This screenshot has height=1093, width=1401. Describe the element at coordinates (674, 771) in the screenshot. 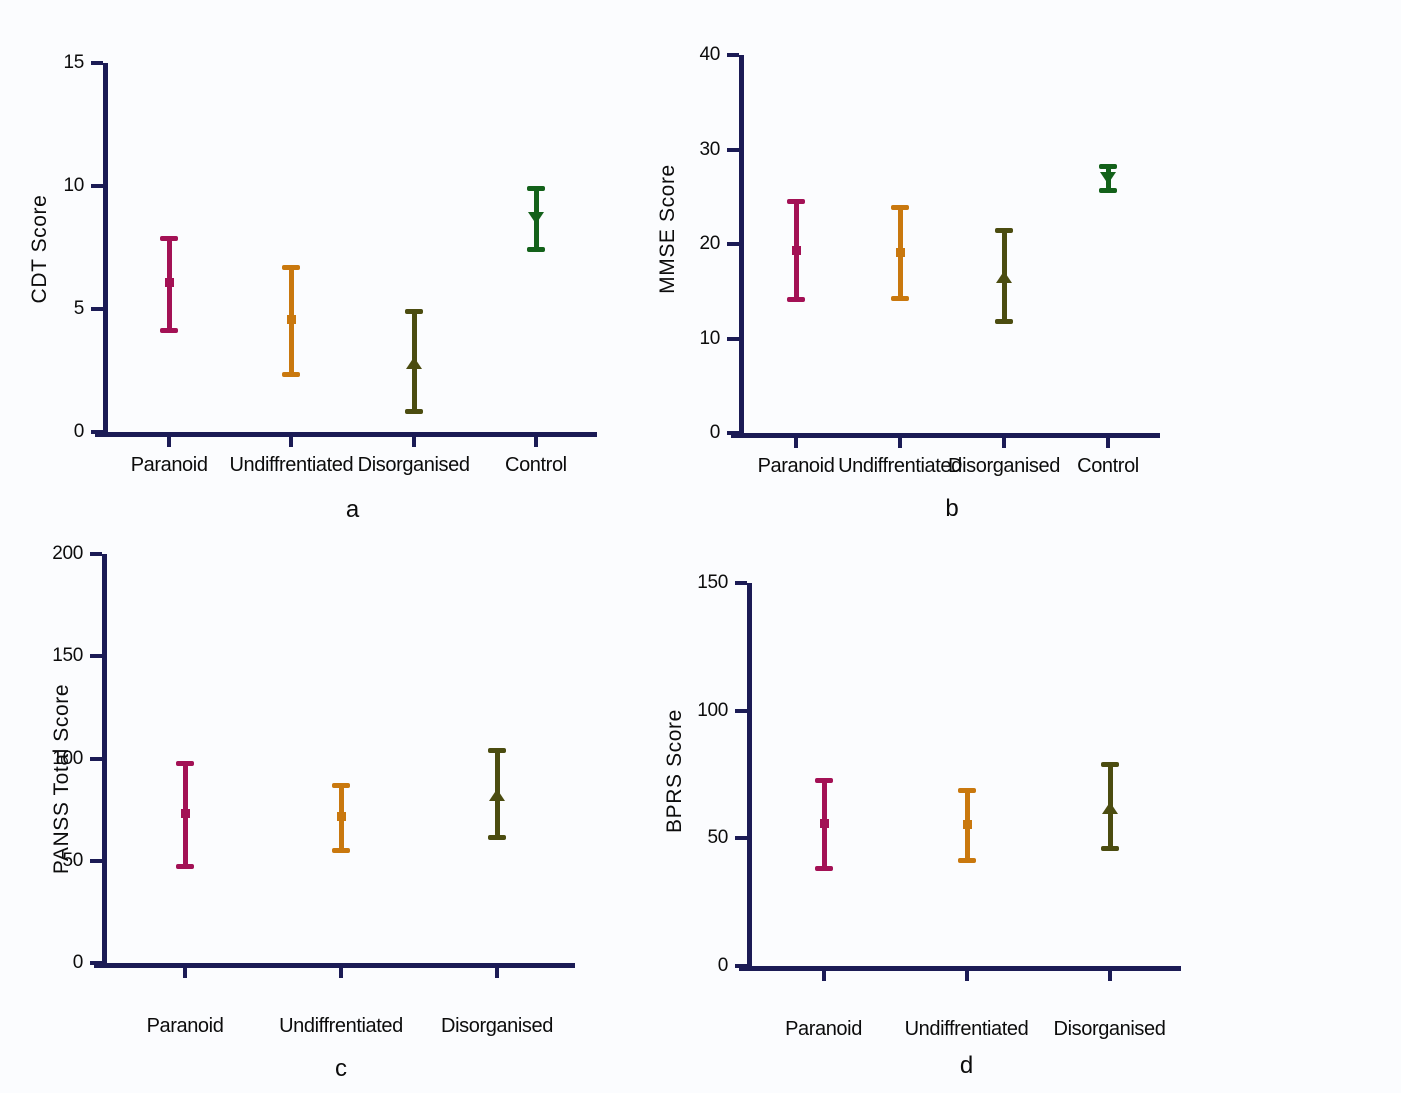

I see `y-axis-title-bprs: BPRS Score` at that location.